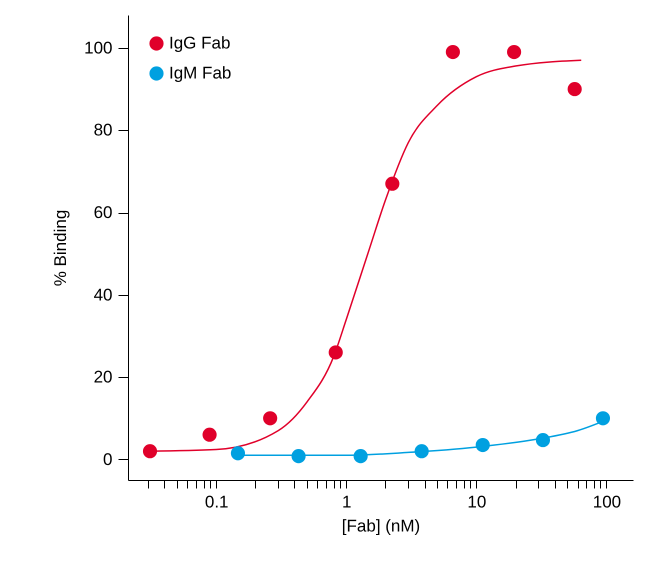  What do you see at coordinates (216, 502) in the screenshot?
I see `x-tick-label: 0.1` at bounding box center [216, 502].